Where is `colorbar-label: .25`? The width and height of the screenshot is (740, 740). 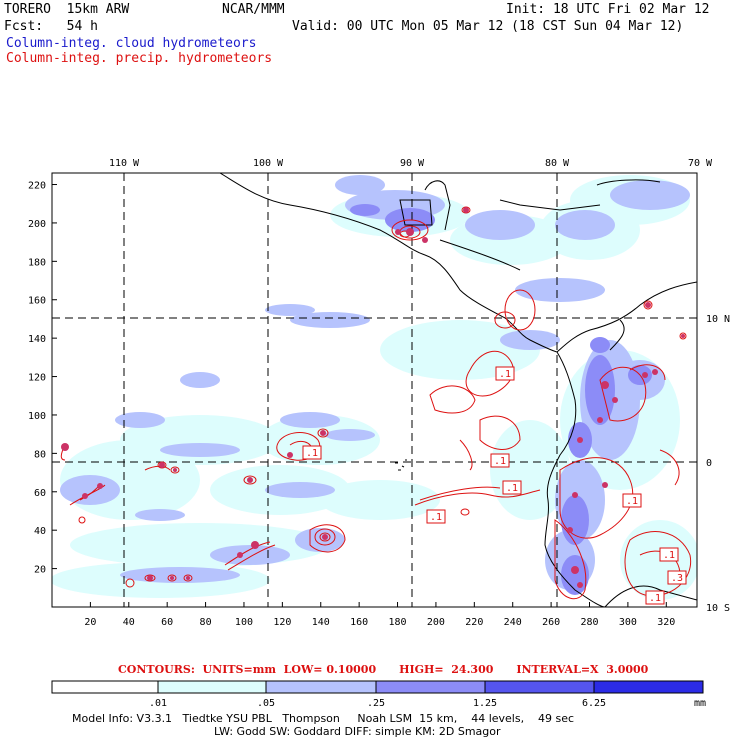 colorbar-label: .25 is located at coordinates (376, 703).